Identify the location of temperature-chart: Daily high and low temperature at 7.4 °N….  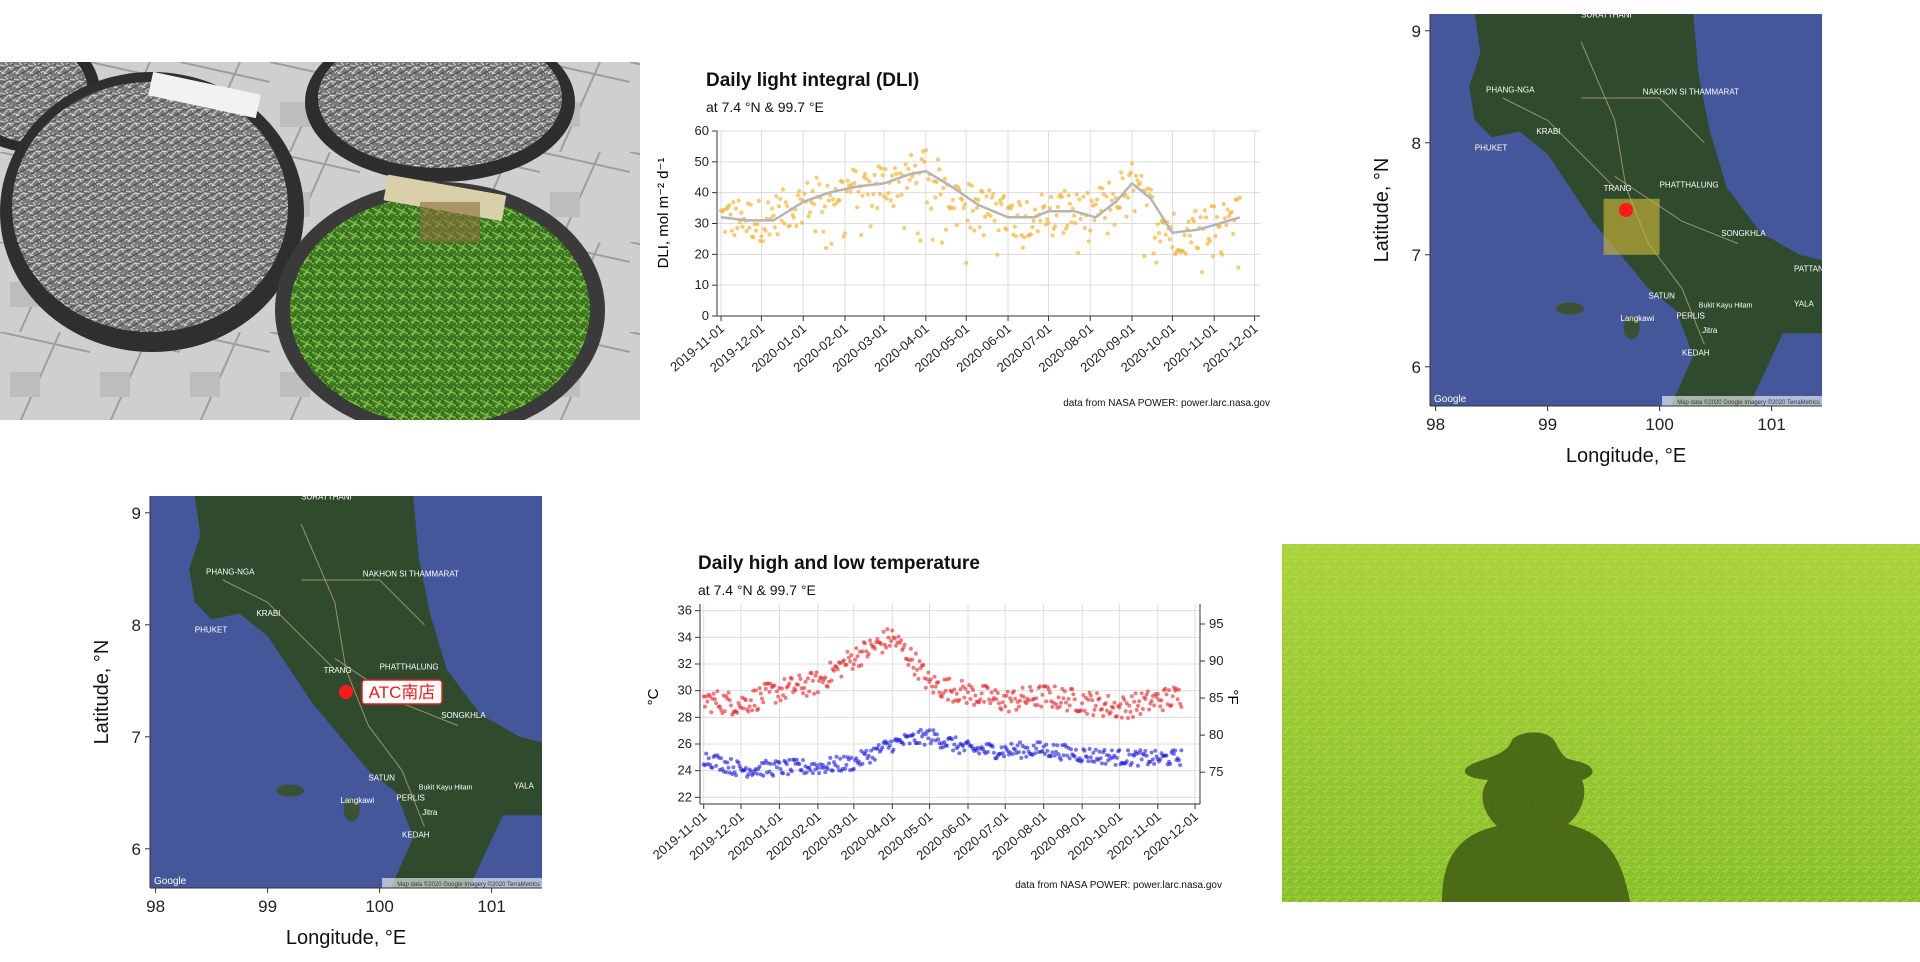
(943, 722).